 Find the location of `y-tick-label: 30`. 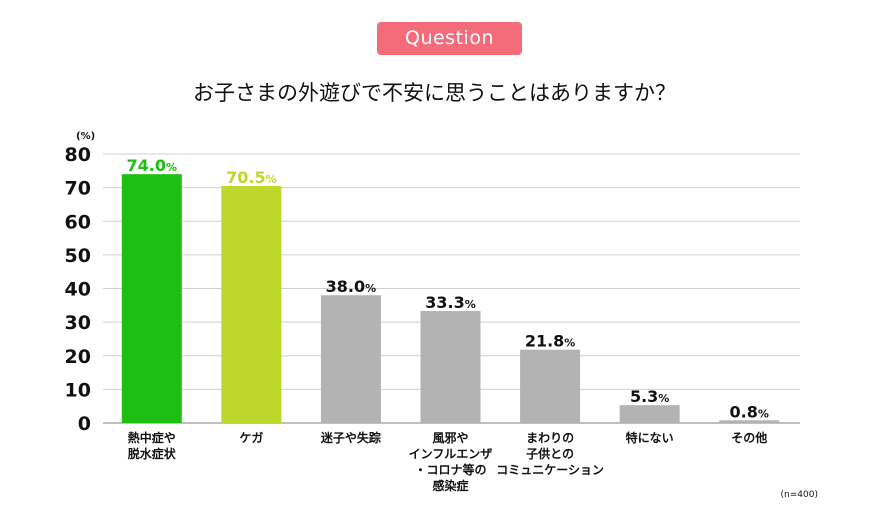

y-tick-label: 30 is located at coordinates (78, 323).